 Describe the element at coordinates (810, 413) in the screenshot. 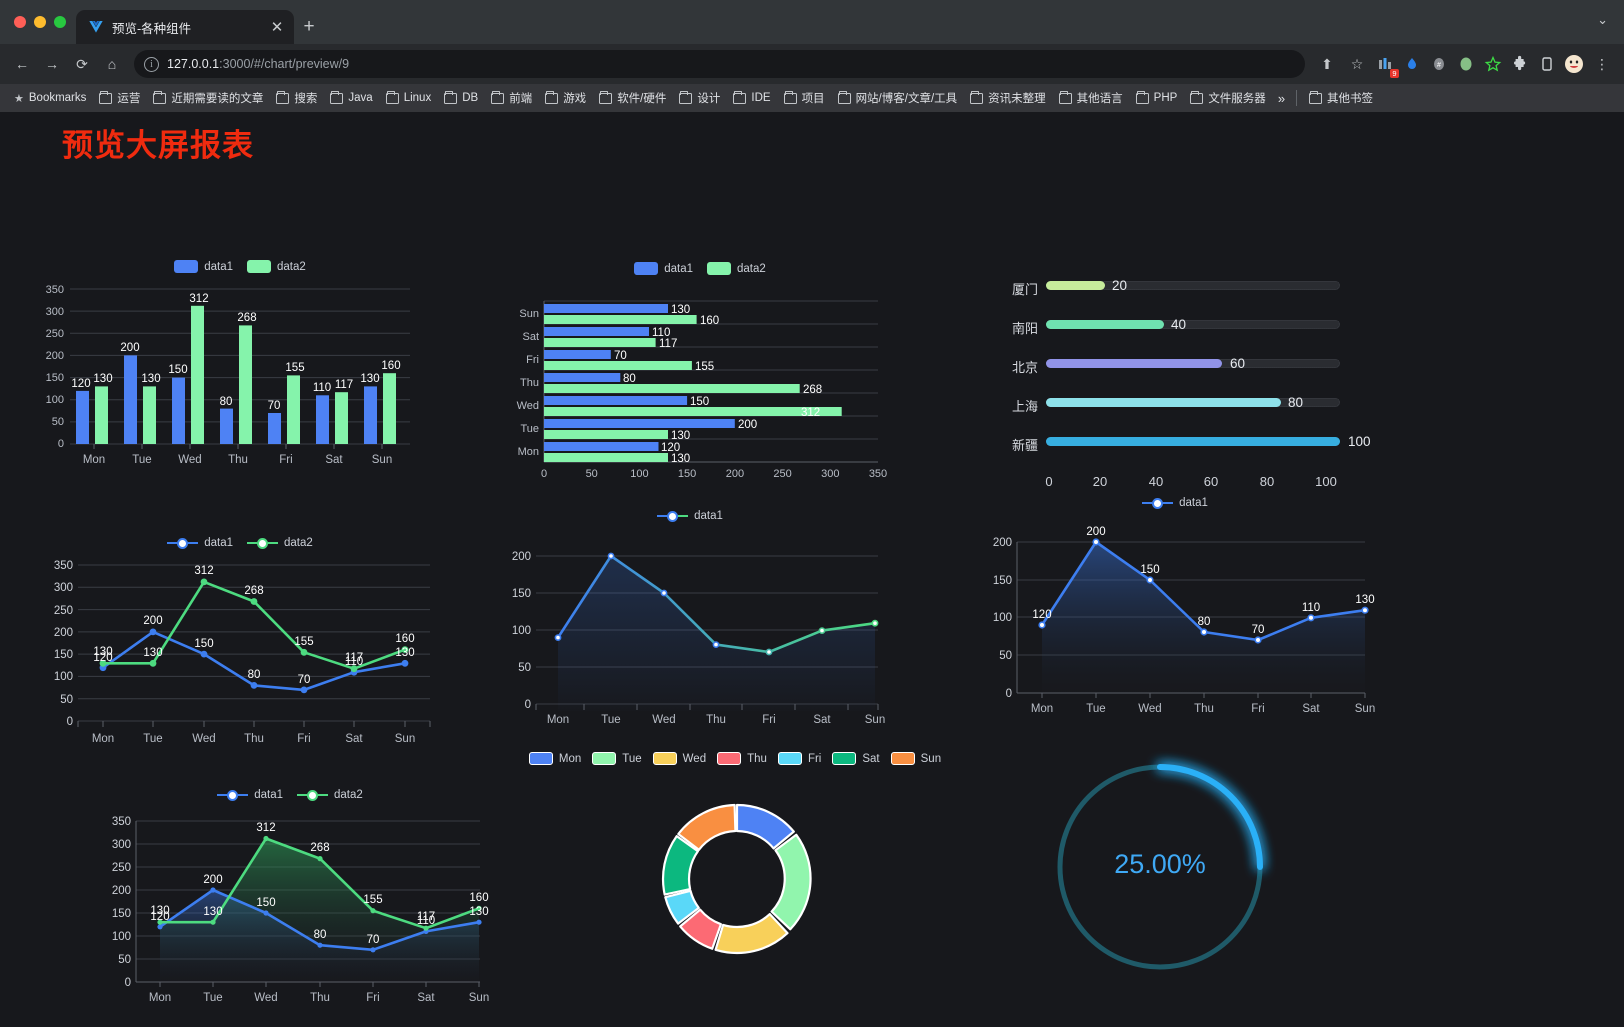

I see `svg-text: 312` at that location.